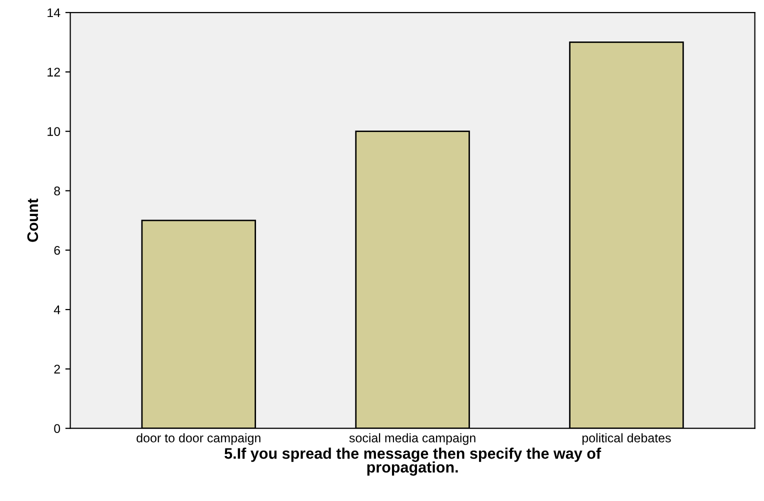 The width and height of the screenshot is (764, 501). I want to click on y-tick-label: 10, so click(54, 131).